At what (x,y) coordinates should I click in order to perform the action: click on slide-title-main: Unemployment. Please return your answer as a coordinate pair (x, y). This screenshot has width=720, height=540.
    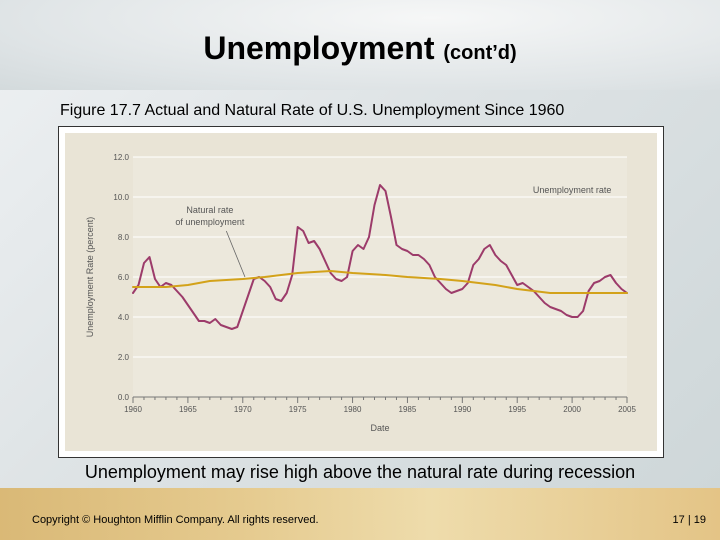
    Looking at the image, I should click on (319, 48).